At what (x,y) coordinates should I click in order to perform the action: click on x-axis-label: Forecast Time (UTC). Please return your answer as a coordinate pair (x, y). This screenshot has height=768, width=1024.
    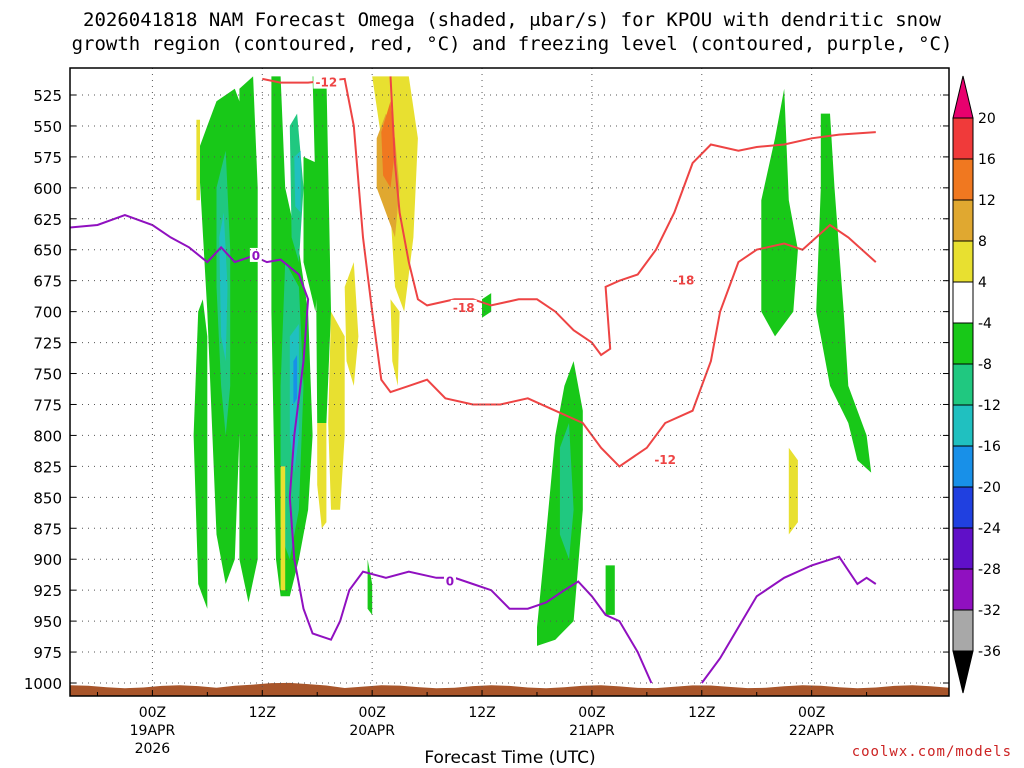
    Looking at the image, I should click on (510, 758).